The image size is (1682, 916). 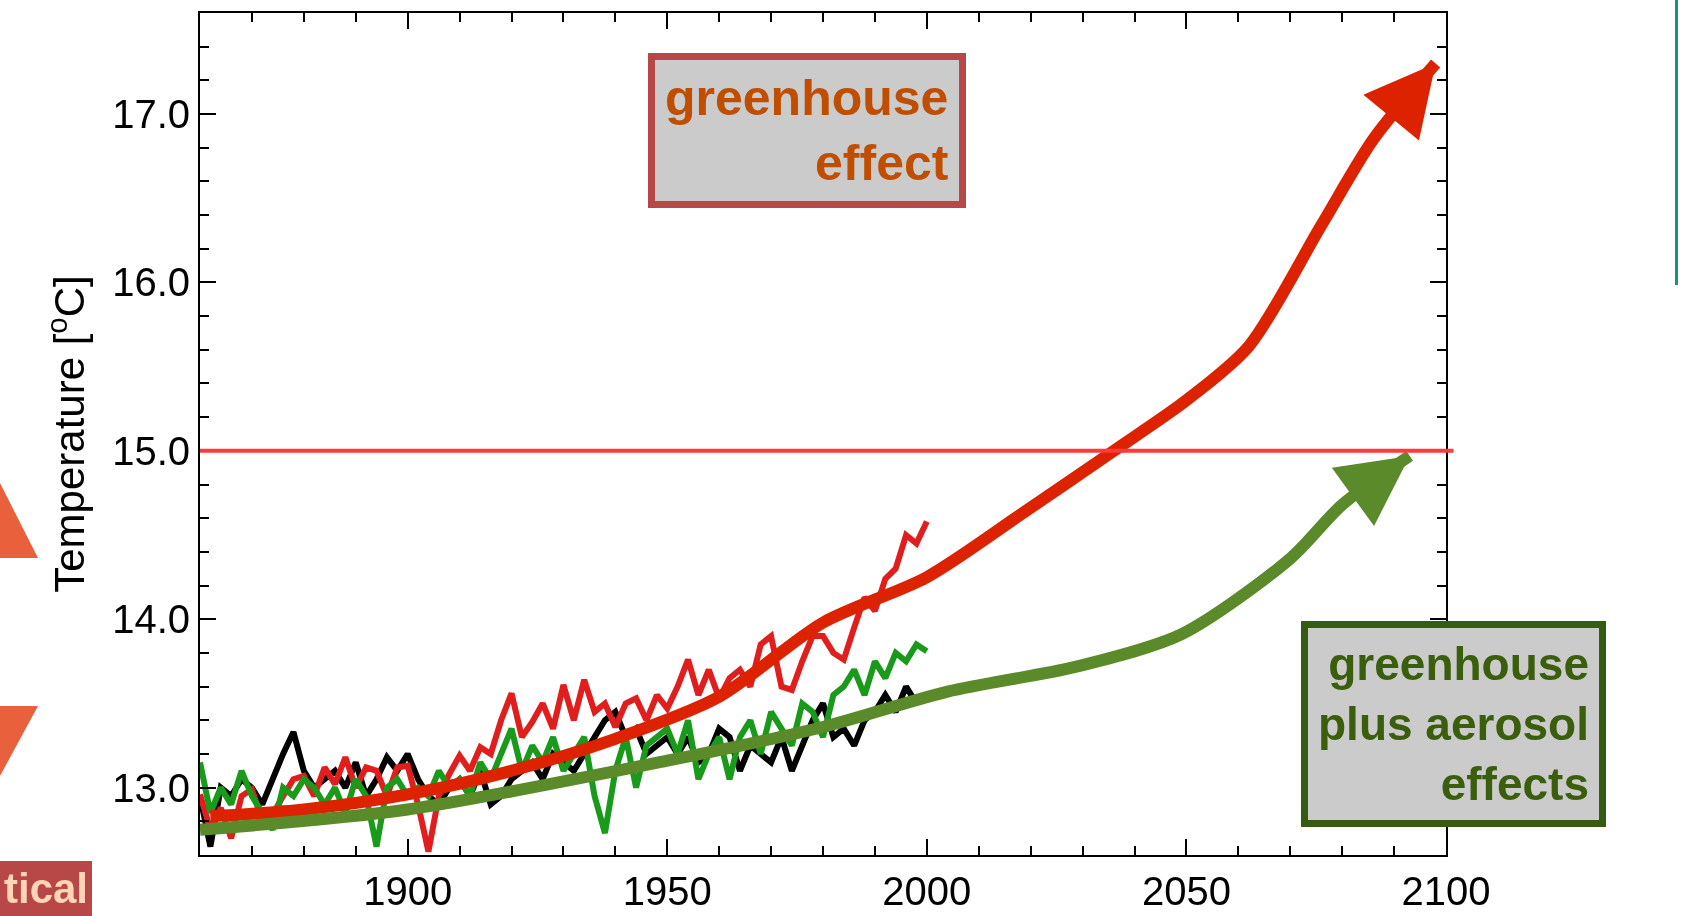 I want to click on annotation: greenhouse effect, so click(x=807, y=130).